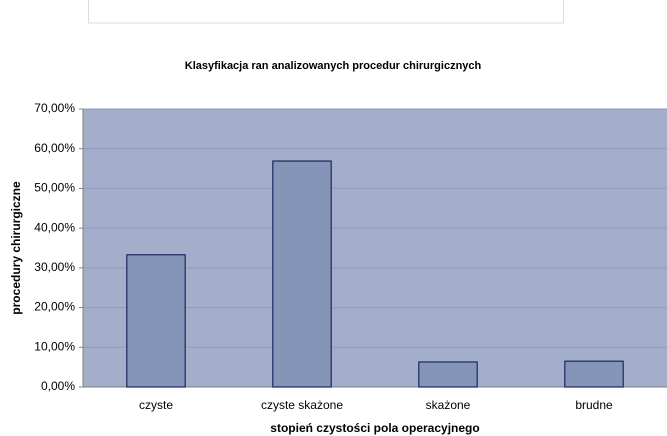 This screenshot has height=436, width=667. I want to click on x-tick-label: czyste, so click(156, 405).